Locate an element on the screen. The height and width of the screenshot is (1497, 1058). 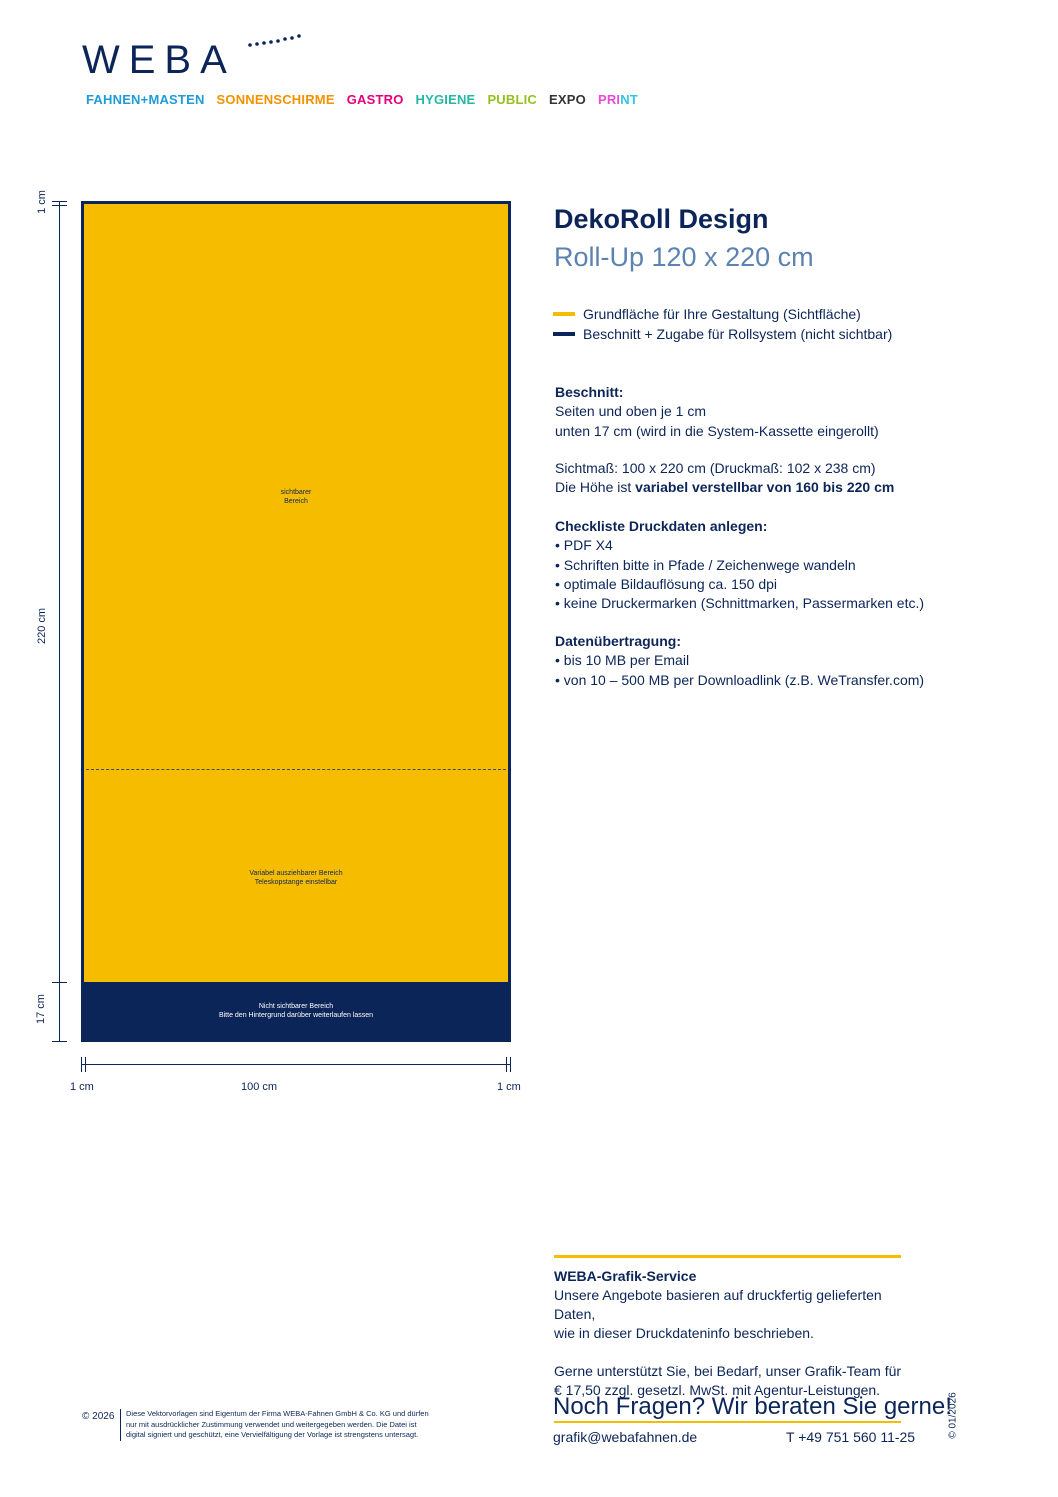
dim-left-label: 1 cm is located at coordinates (82, 1087).